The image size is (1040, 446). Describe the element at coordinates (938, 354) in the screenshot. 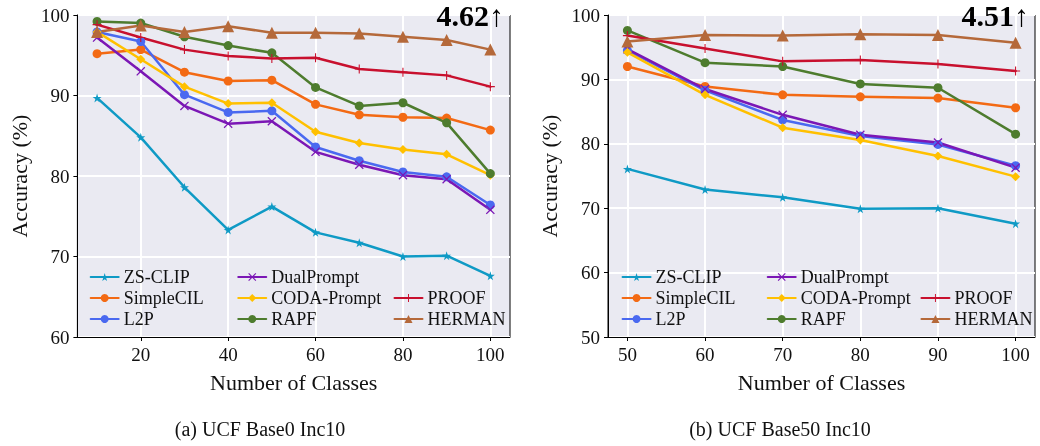

I see `x-tick-label: 90` at that location.